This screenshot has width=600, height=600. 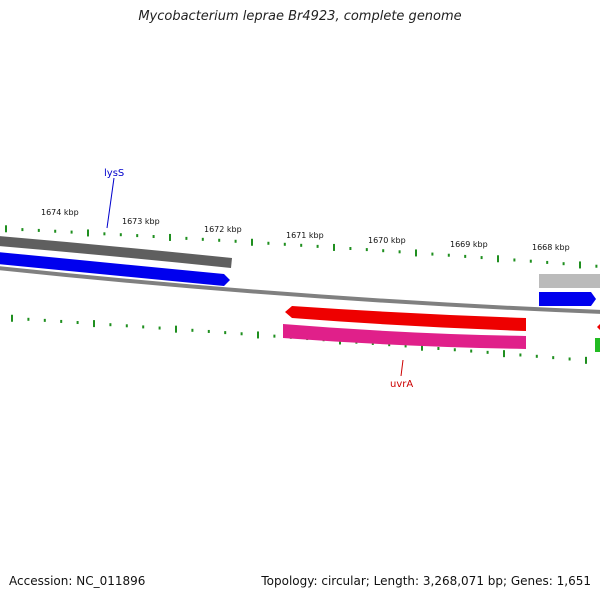 What do you see at coordinates (387, 240) in the screenshot?
I see `kbp-label: 1670 kbp` at bounding box center [387, 240].